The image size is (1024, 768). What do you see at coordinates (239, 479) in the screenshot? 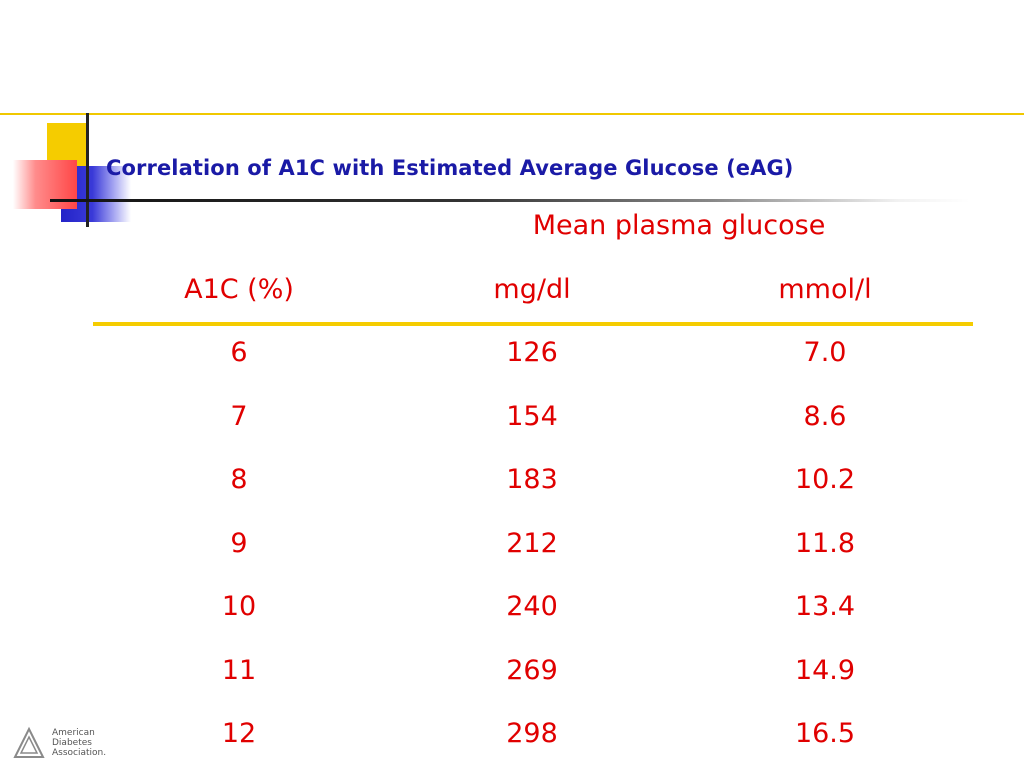
I see `table-cell-a1c: 8` at bounding box center [239, 479].